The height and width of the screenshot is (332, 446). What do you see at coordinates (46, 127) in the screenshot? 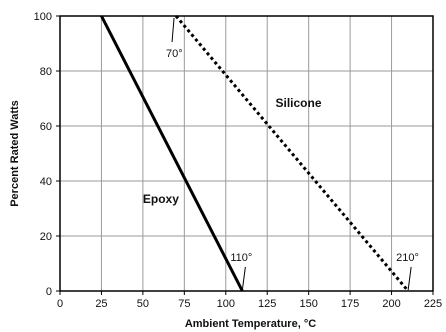
I see `y-tick-label: 60` at bounding box center [46, 127].